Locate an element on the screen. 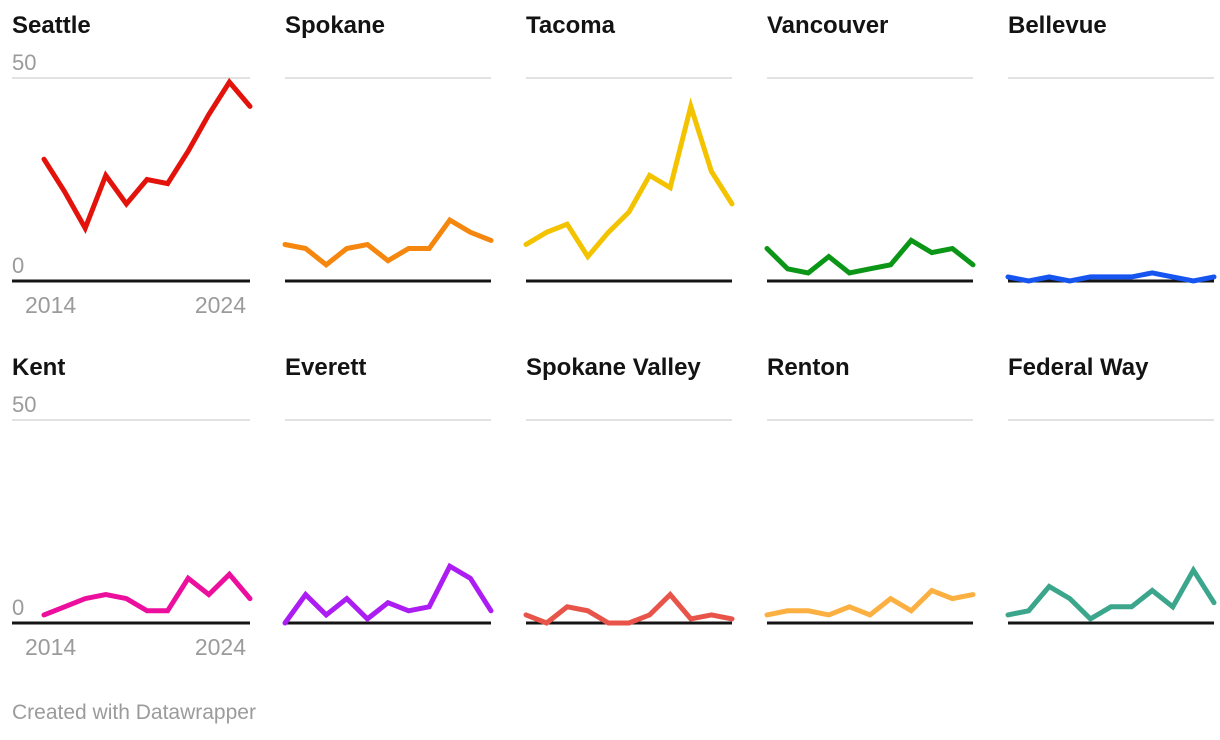 Image resolution: width=1220 pixels, height=740 pixels. panel-federal-way: Federal Way is located at coordinates (1111, 505).